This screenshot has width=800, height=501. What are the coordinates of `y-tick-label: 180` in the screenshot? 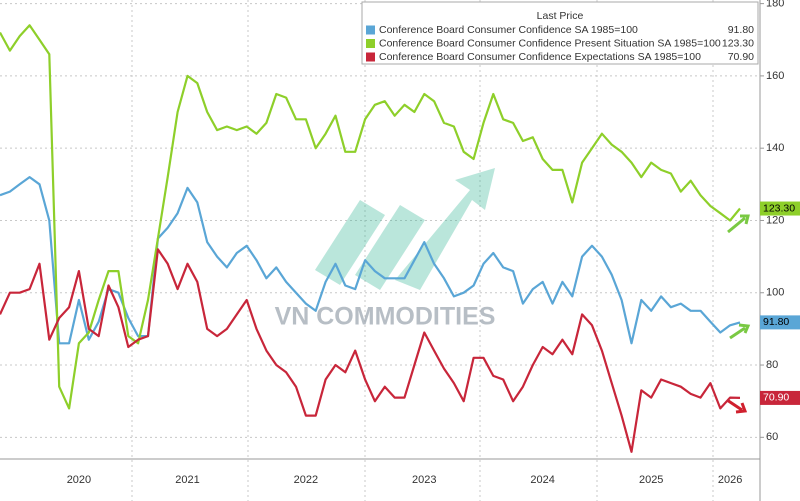 It's located at (775, 5).